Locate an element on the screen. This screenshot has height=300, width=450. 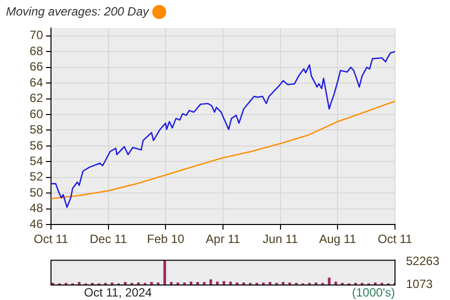
y-tick-label: 62 is located at coordinates (37, 98).